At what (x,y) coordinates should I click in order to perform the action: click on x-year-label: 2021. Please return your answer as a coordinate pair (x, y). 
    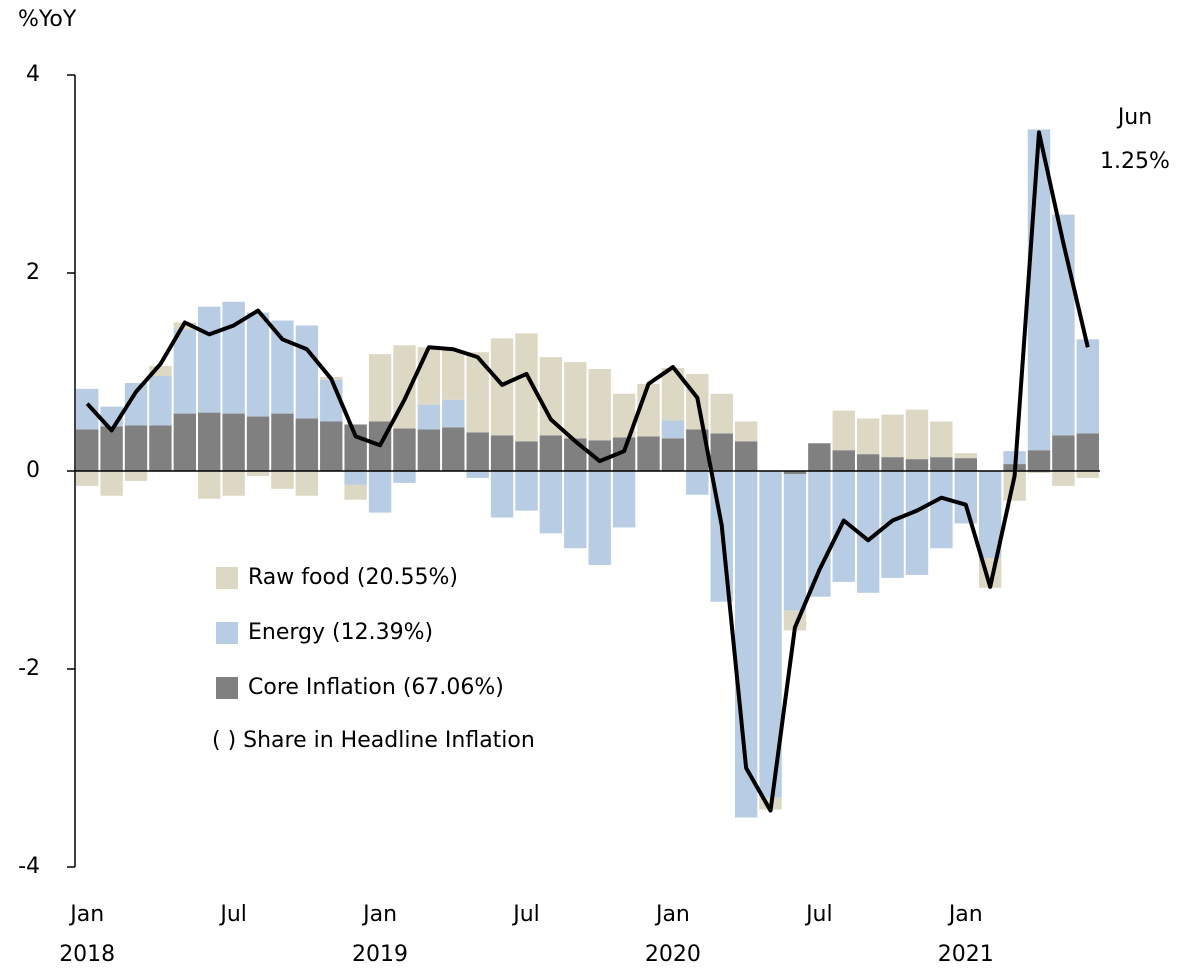
    Looking at the image, I should click on (966, 954).